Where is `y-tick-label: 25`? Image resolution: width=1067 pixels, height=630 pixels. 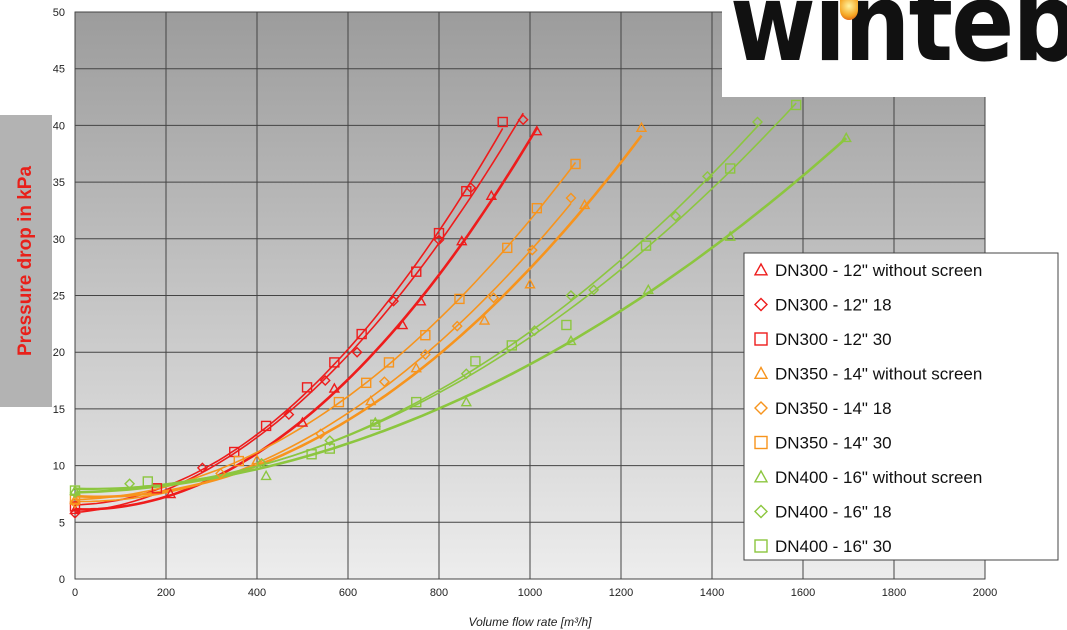 y-tick-label: 25 is located at coordinates (59, 297).